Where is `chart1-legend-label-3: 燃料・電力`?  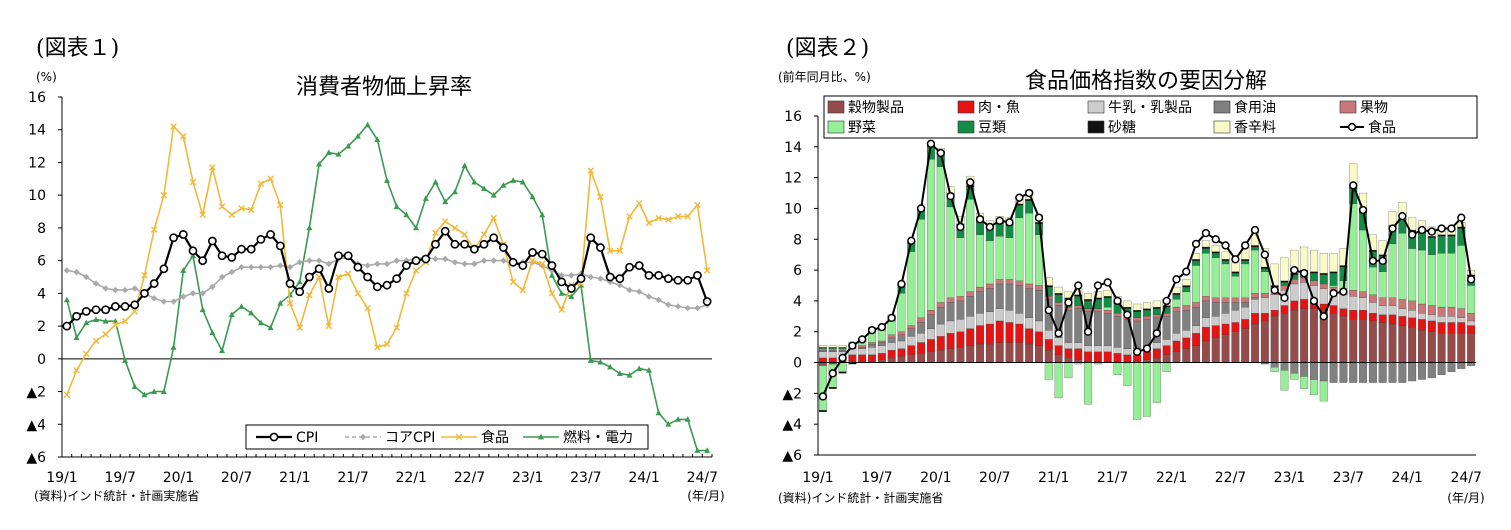
chart1-legend-label-3: 燃料・電力 is located at coordinates (598, 437).